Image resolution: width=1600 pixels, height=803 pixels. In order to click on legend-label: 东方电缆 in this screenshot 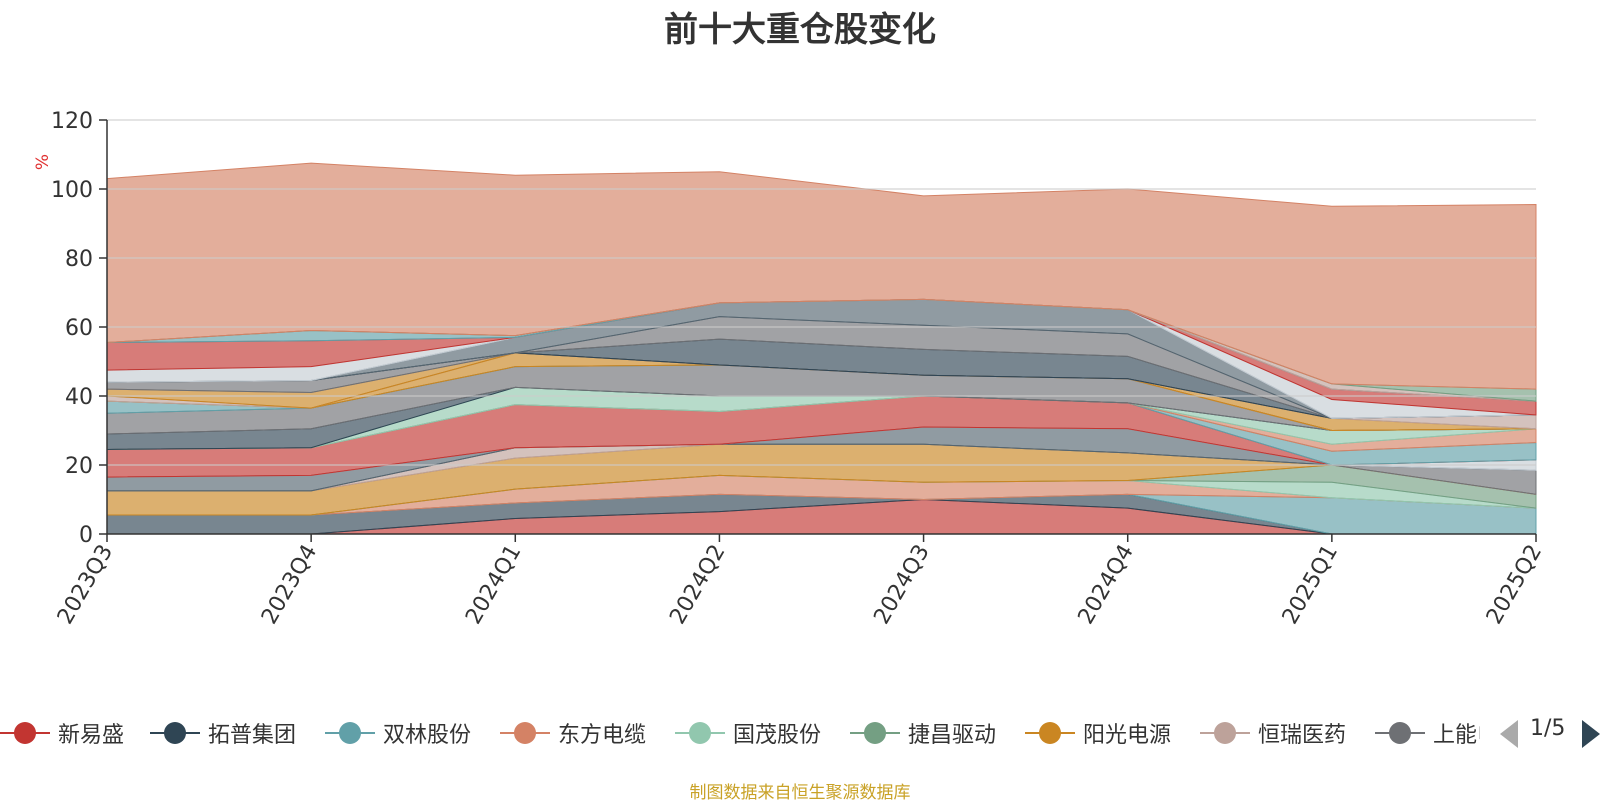, I will do `click(602, 735)`.